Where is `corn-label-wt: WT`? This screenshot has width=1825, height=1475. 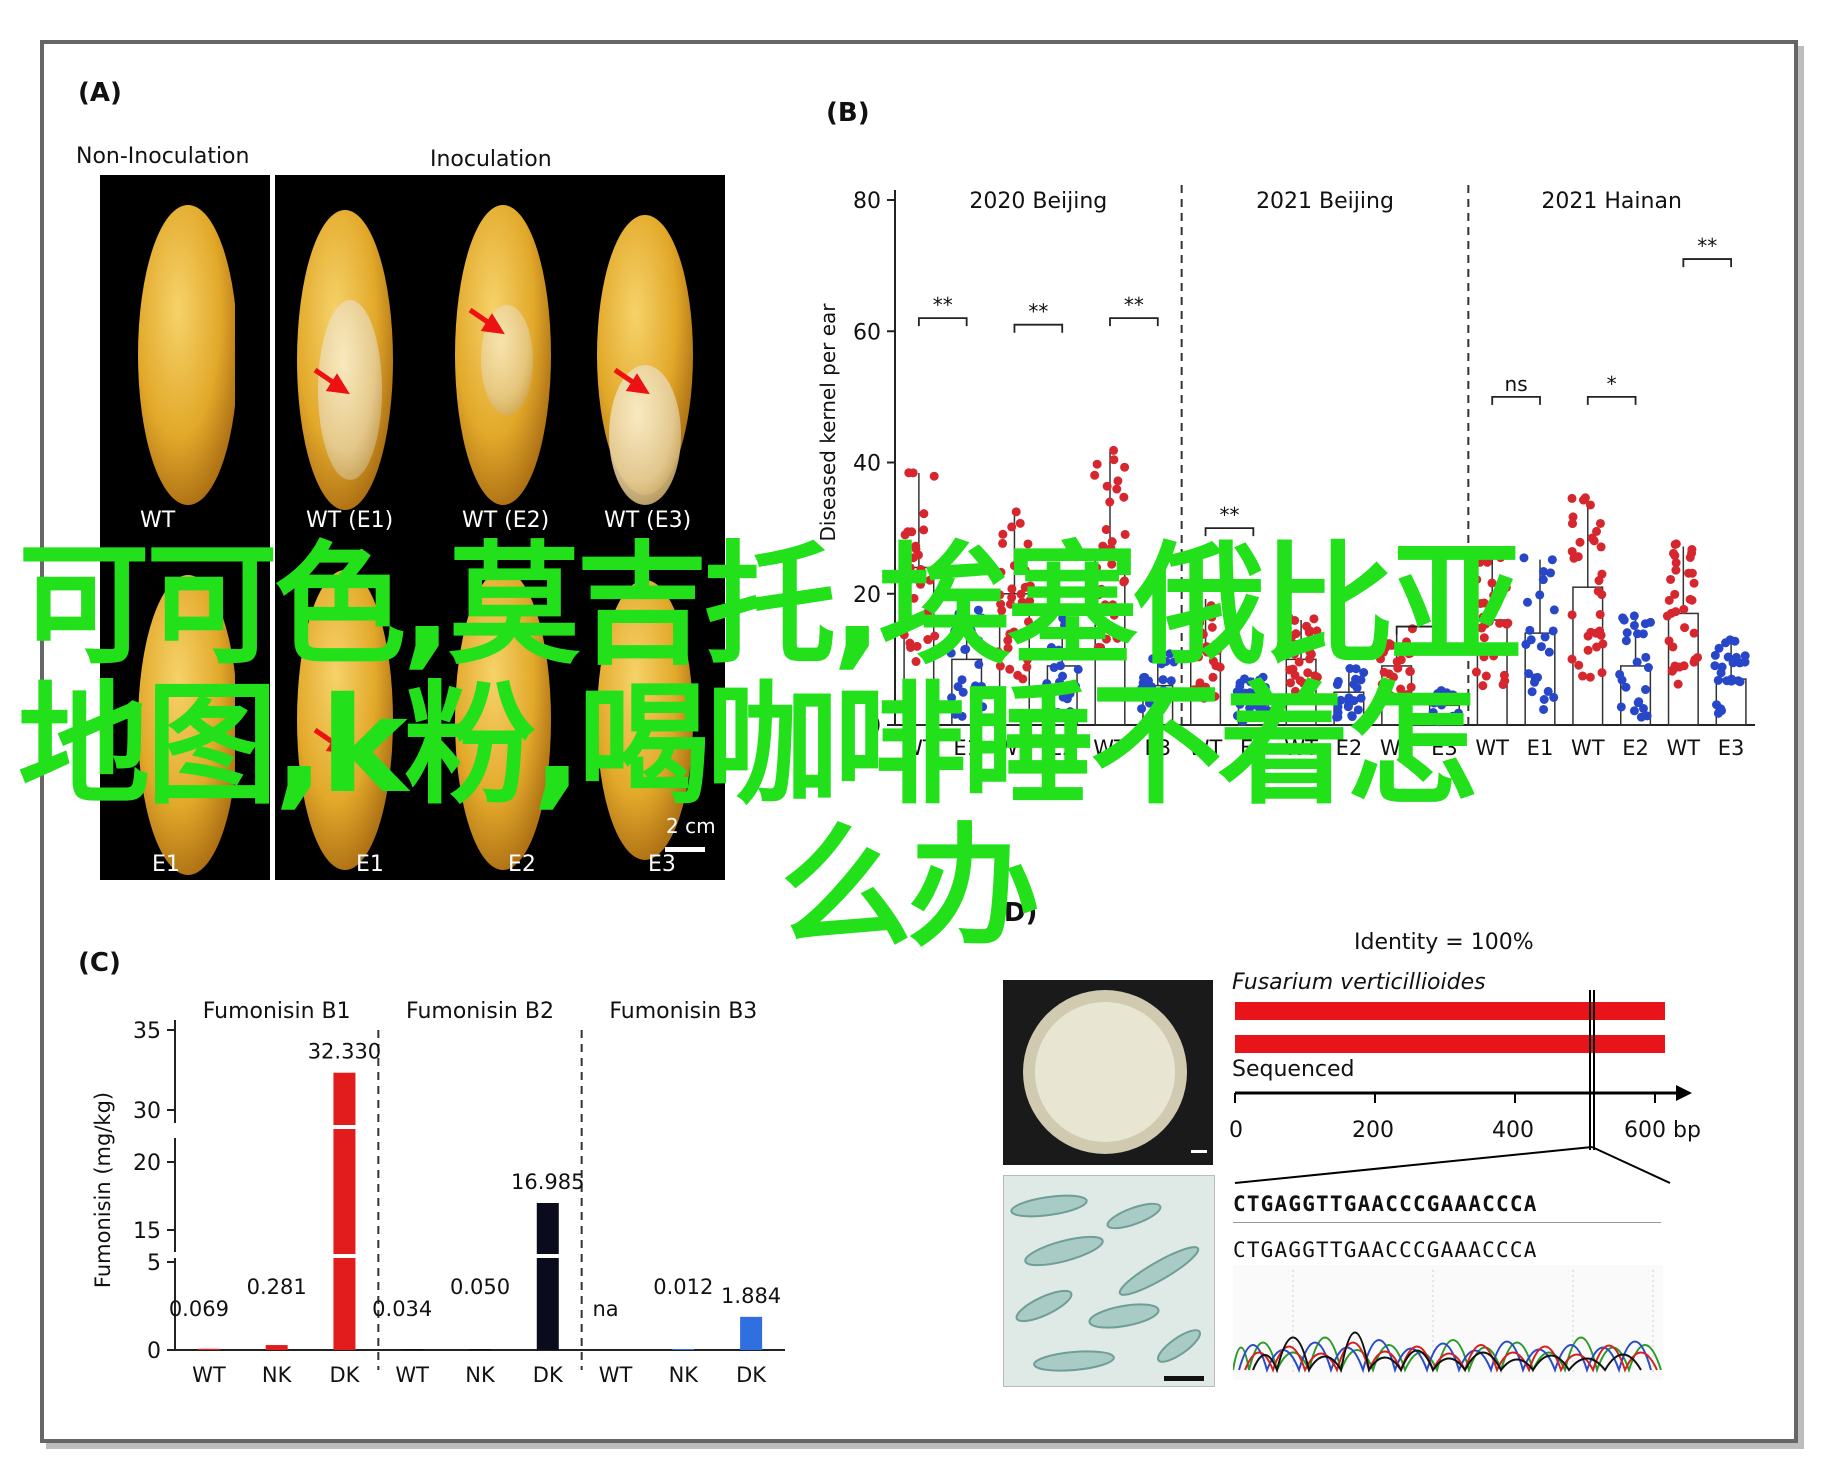 corn-label-wt: WT is located at coordinates (158, 520).